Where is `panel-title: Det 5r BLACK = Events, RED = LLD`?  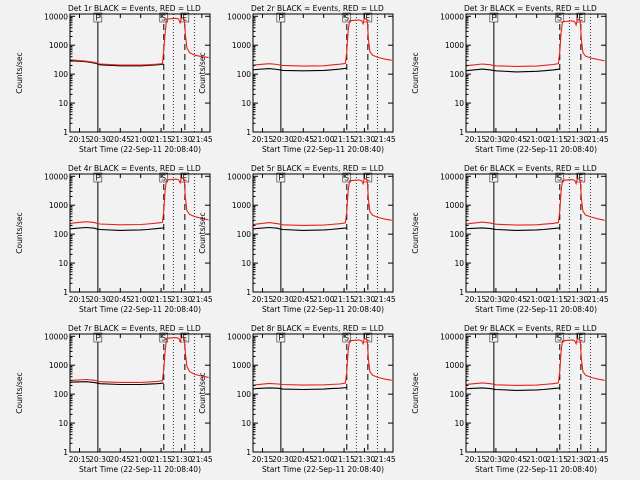 panel-title: Det 5r BLACK = Events, RED = LLD is located at coordinates (317, 168).